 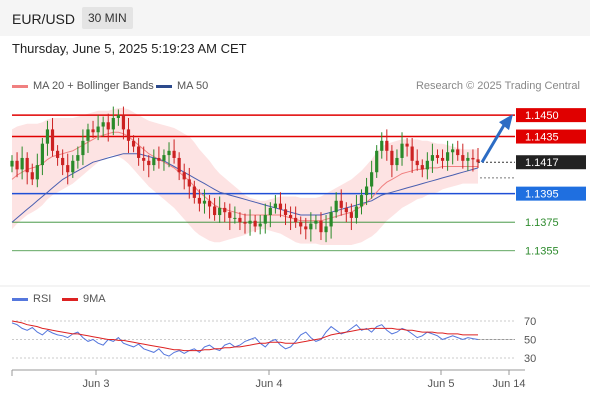 I want to click on legend-rsi-swatch, so click(x=20, y=299).